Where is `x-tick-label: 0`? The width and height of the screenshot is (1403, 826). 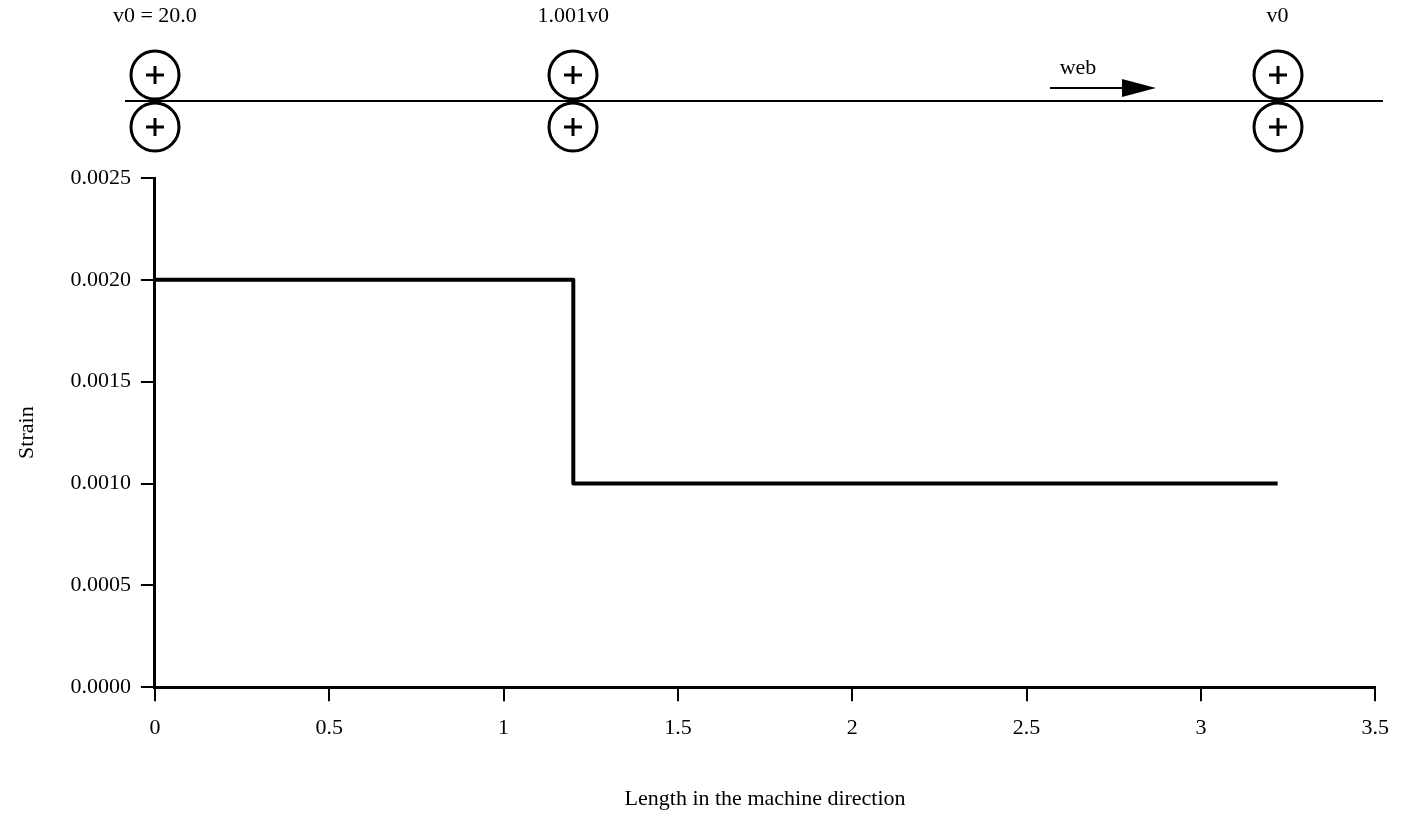 x-tick-label: 0 is located at coordinates (155, 727).